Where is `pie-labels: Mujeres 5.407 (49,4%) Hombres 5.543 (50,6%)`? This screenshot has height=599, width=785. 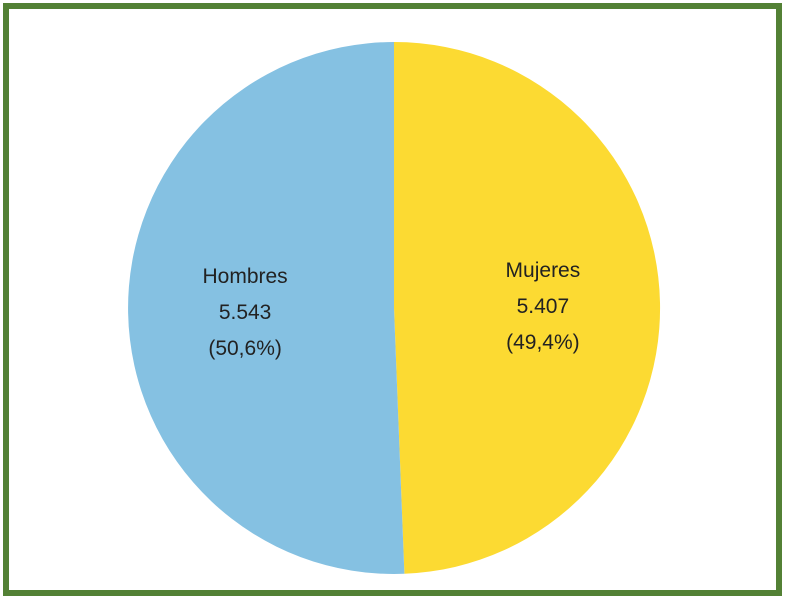
pie-labels: Mujeres 5.407 (49,4%) Hombres 5.543 (50,6%) is located at coordinates (391, 309).